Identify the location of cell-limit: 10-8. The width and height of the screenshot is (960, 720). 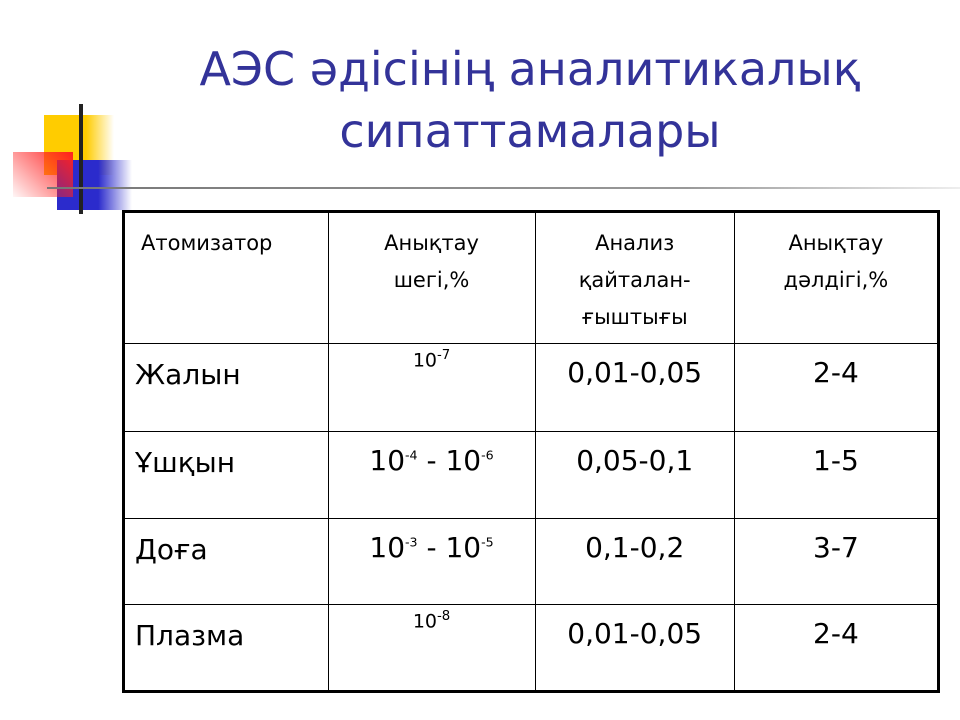
(431, 648).